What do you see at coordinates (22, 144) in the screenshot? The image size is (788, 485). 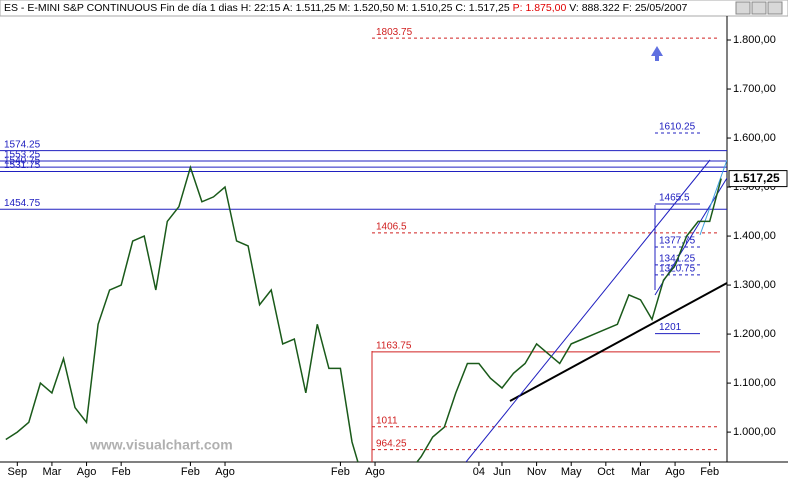 I see `level-label: 1574.25` at bounding box center [22, 144].